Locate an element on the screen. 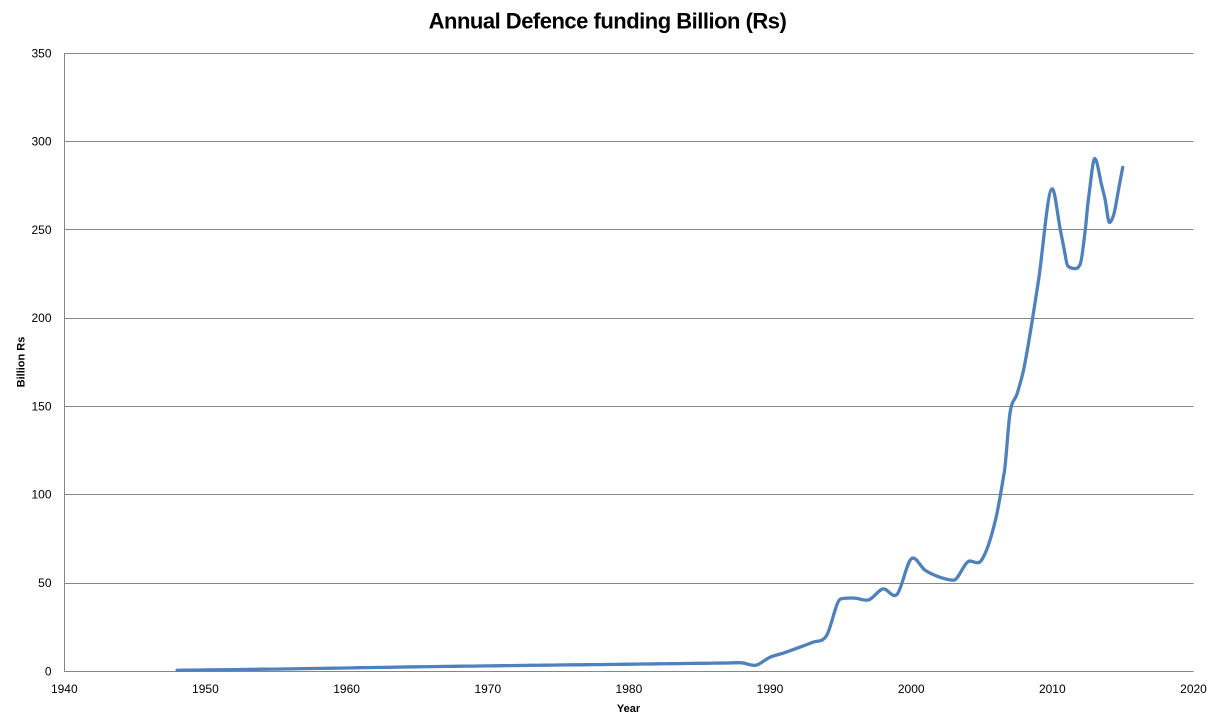  svg-text: 2020 is located at coordinates (1193, 689).